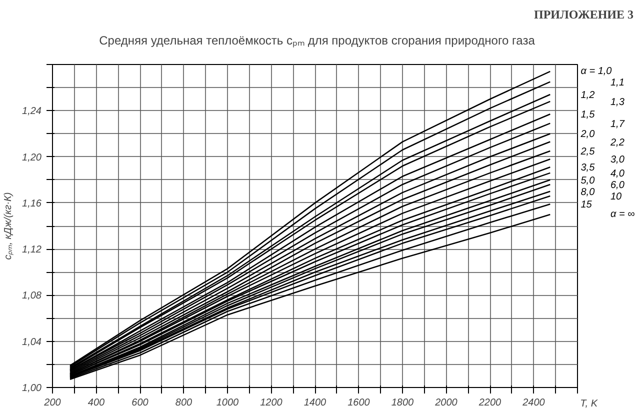 This screenshot has height=412, width=641. I want to click on x-tick-label: 400, so click(97, 403).